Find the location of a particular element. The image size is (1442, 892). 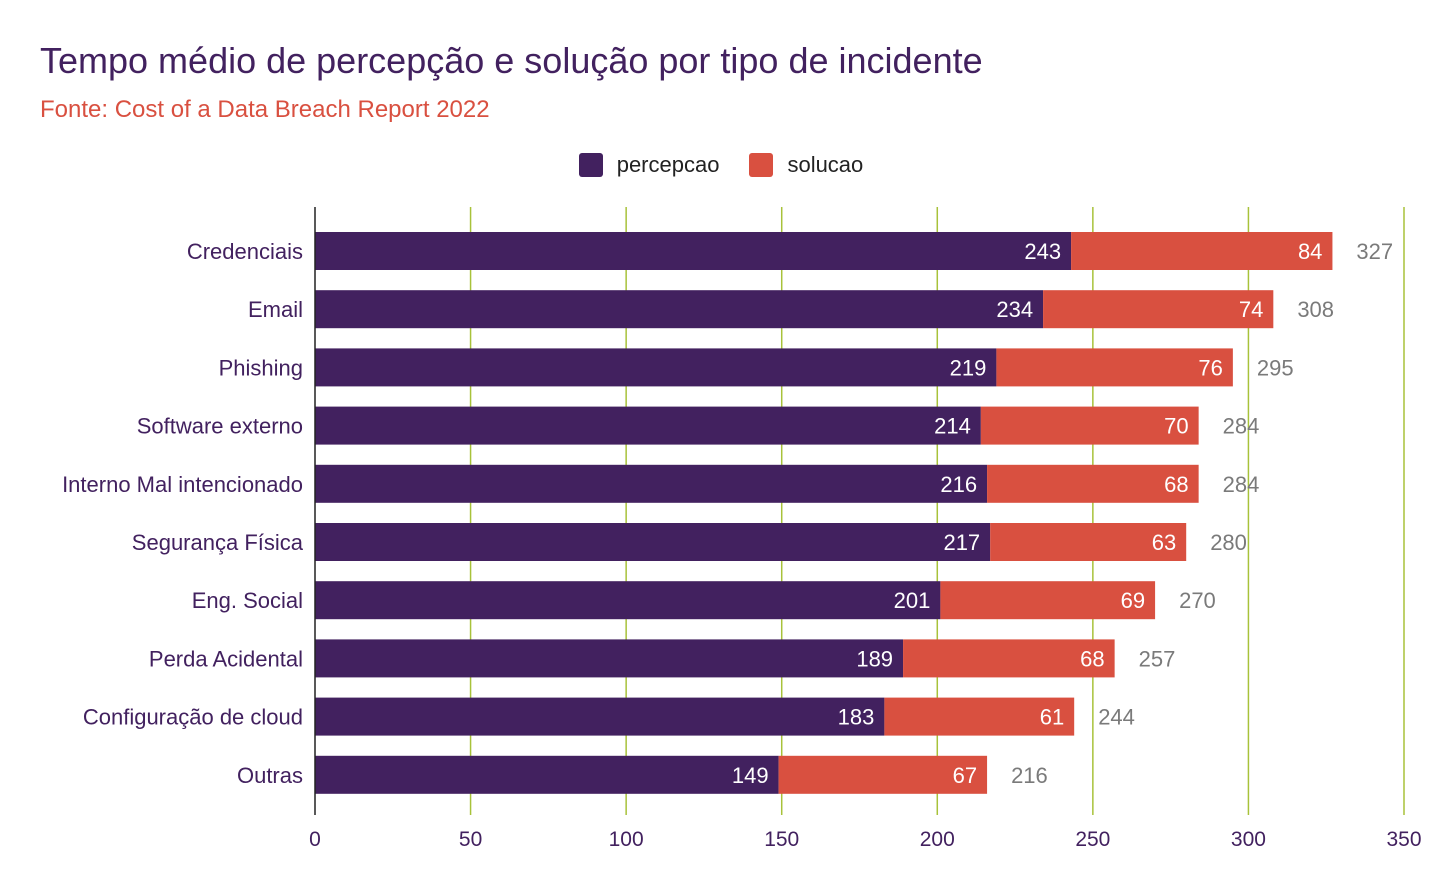

x-tick-label: 300 is located at coordinates (1248, 839).